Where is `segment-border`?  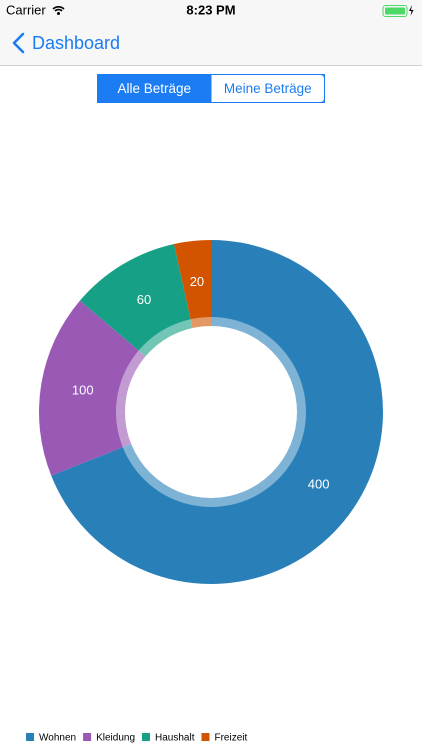 segment-border is located at coordinates (211, 88).